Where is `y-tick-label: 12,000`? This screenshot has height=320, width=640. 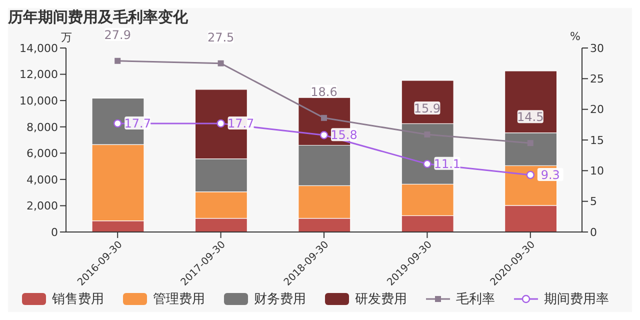 y-tick-label: 12,000 is located at coordinates (39, 75).